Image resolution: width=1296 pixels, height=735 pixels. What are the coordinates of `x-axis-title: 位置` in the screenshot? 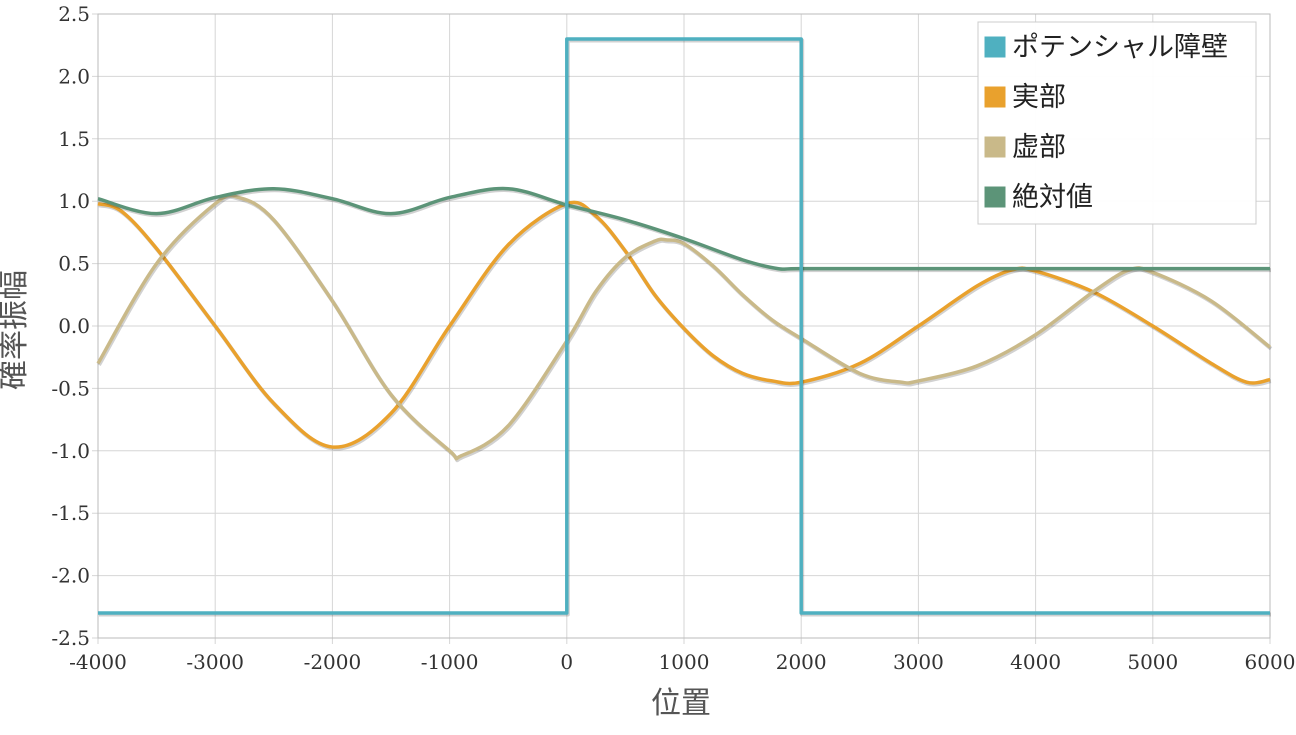 It's located at (681, 703).